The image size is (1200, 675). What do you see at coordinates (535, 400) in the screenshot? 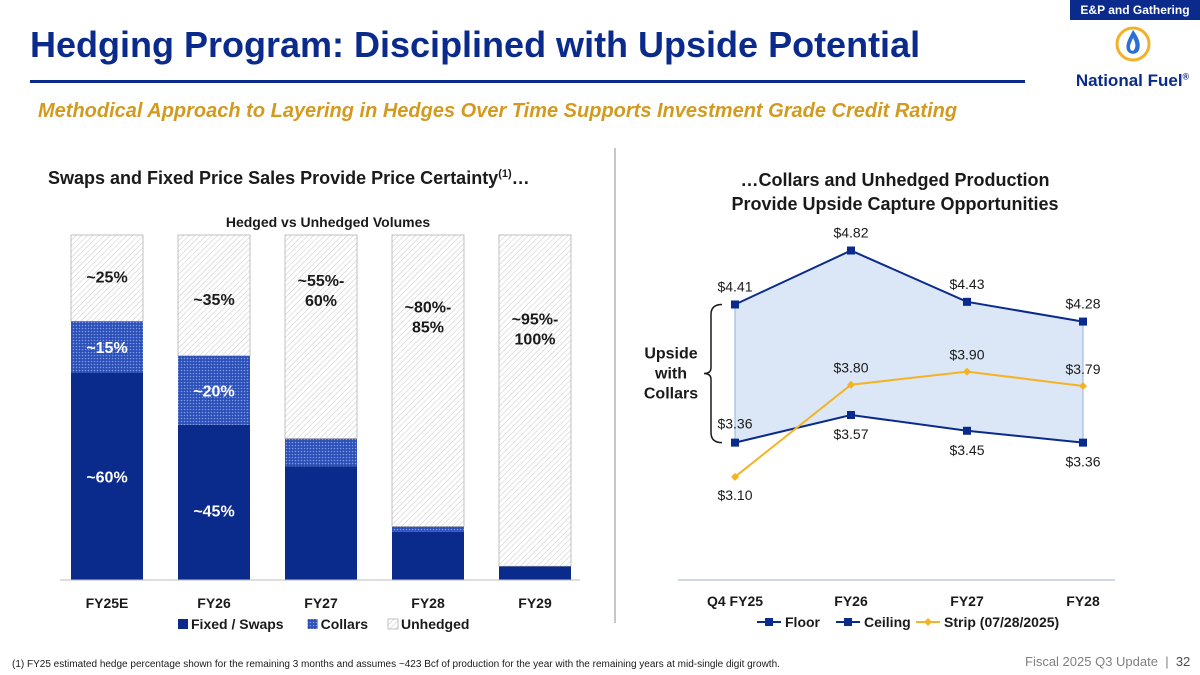
I see `bar-fy29-unhedged` at bounding box center [535, 400].